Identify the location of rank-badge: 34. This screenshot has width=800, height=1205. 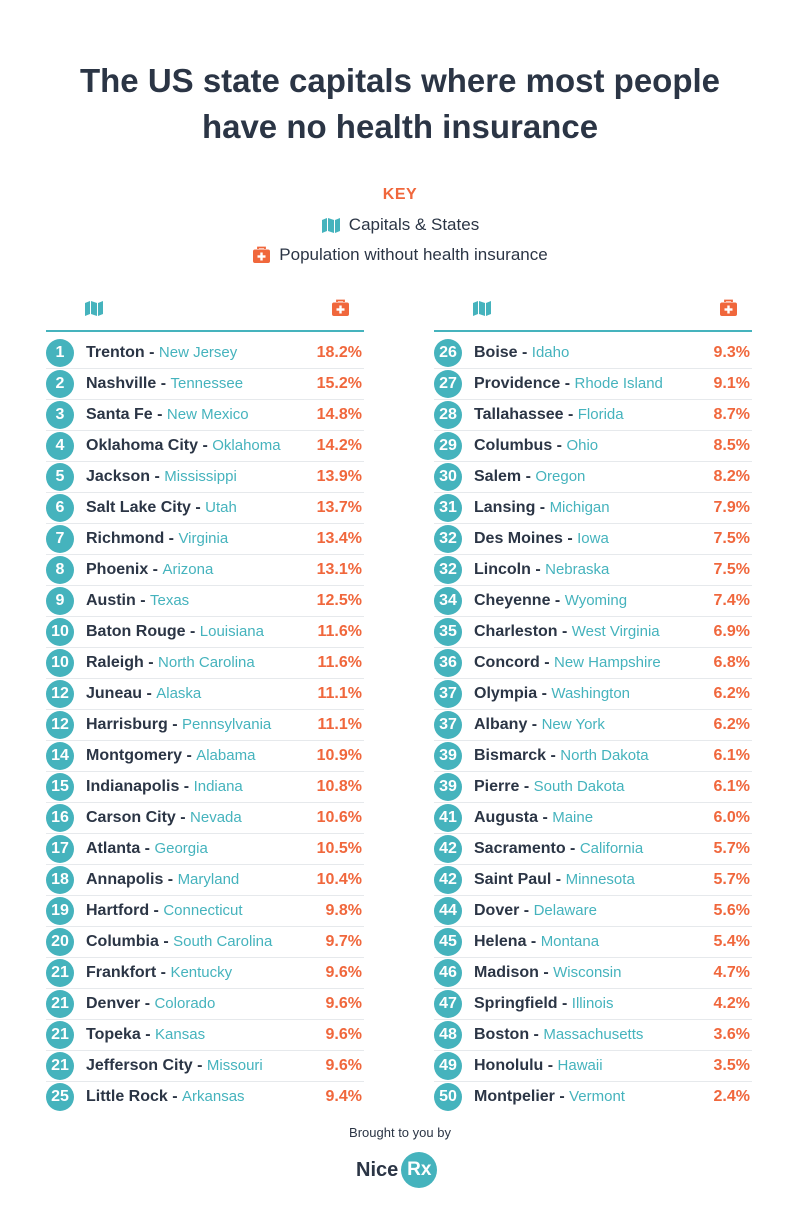
(448, 601).